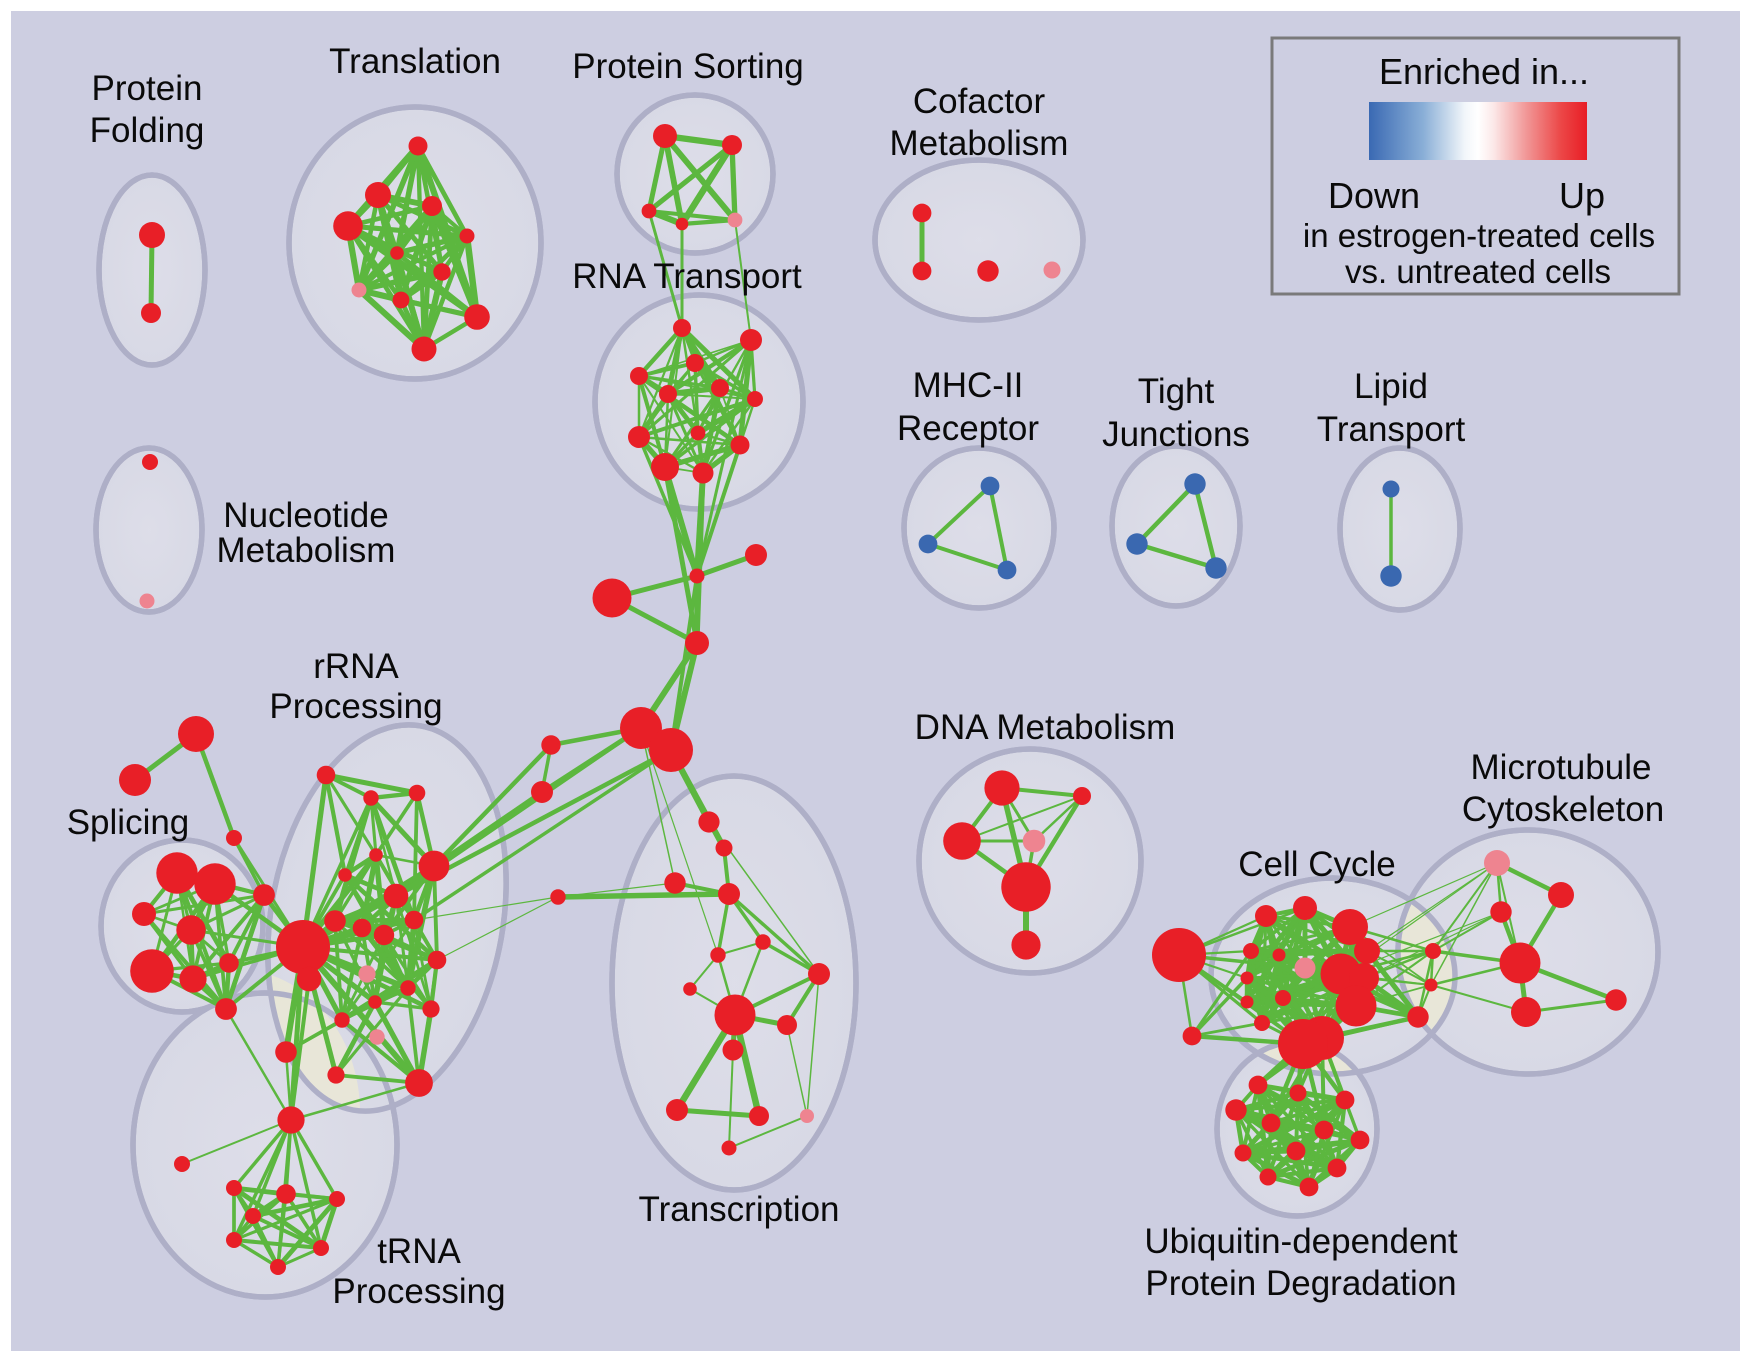  What do you see at coordinates (1391, 386) in the screenshot?
I see `svg-text: Lipid` at bounding box center [1391, 386].